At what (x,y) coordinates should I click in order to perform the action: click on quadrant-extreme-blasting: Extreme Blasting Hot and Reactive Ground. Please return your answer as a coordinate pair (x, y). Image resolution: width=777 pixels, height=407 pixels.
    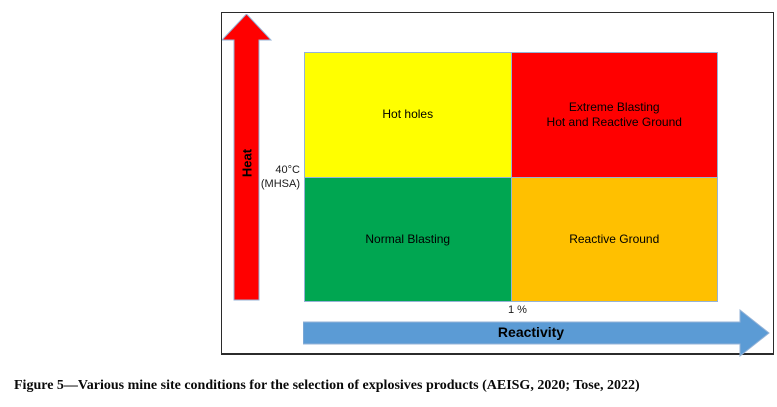
    Looking at the image, I should click on (614, 115).